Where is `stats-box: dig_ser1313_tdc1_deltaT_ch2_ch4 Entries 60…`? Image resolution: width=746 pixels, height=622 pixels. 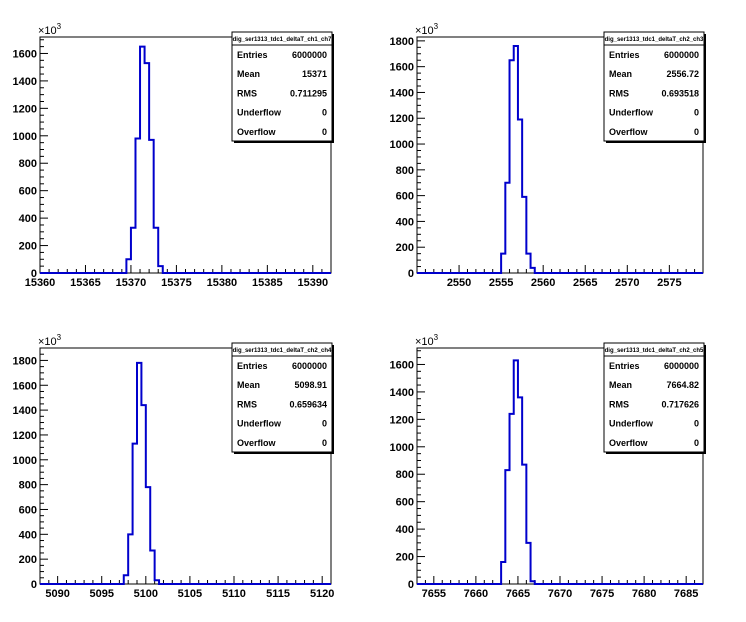 stats-box: dig_ser1313_tdc1_deltaT_ch2_ch4 Entries 60… is located at coordinates (282, 398).